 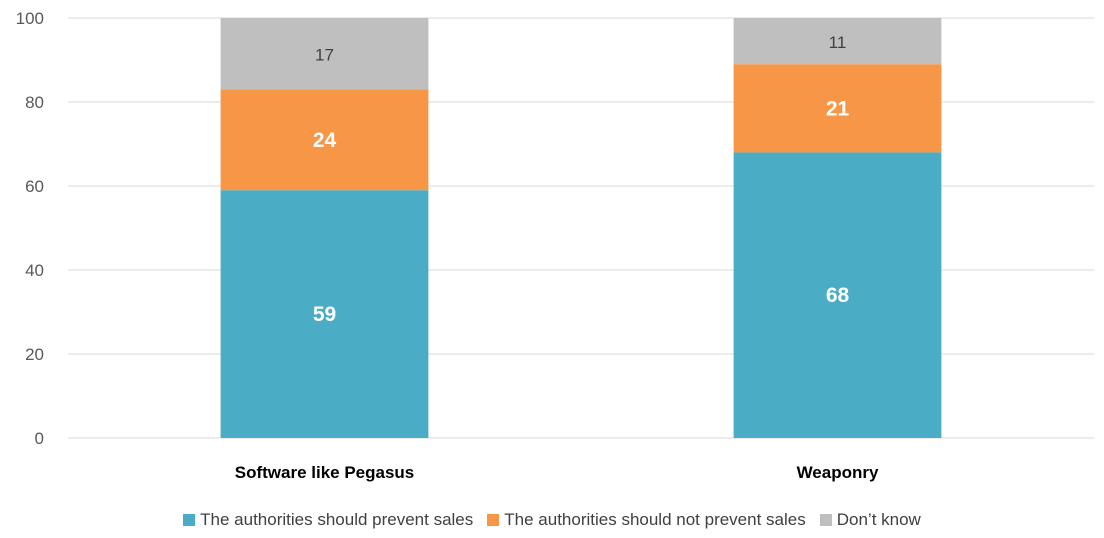 What do you see at coordinates (34, 186) in the screenshot?
I see `y-tick-label: 60` at bounding box center [34, 186].